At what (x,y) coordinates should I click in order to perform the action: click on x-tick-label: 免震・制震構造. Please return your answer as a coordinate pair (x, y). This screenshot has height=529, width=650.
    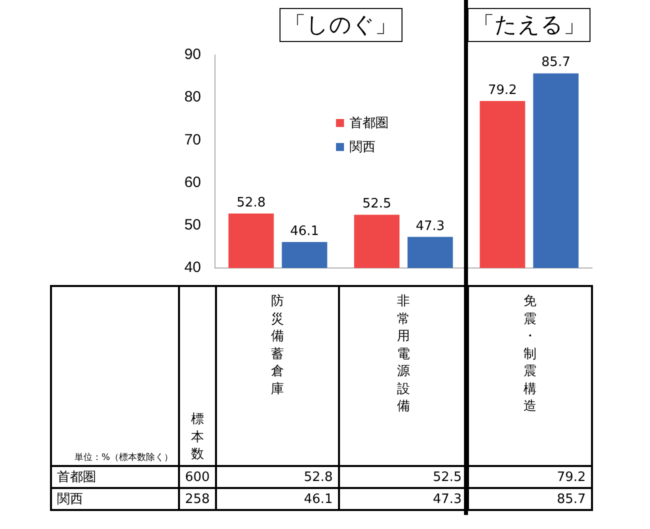
    Looking at the image, I should click on (529, 354).